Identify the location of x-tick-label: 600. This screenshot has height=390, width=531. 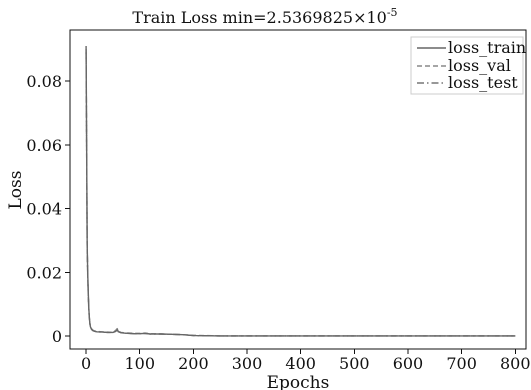
(408, 363).